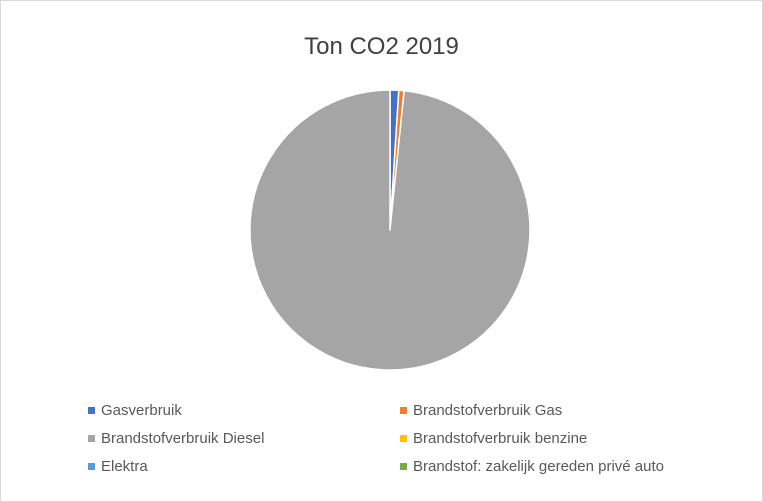 The width and height of the screenshot is (763, 502). I want to click on legend-item-elektra: Elektra, so click(118, 466).